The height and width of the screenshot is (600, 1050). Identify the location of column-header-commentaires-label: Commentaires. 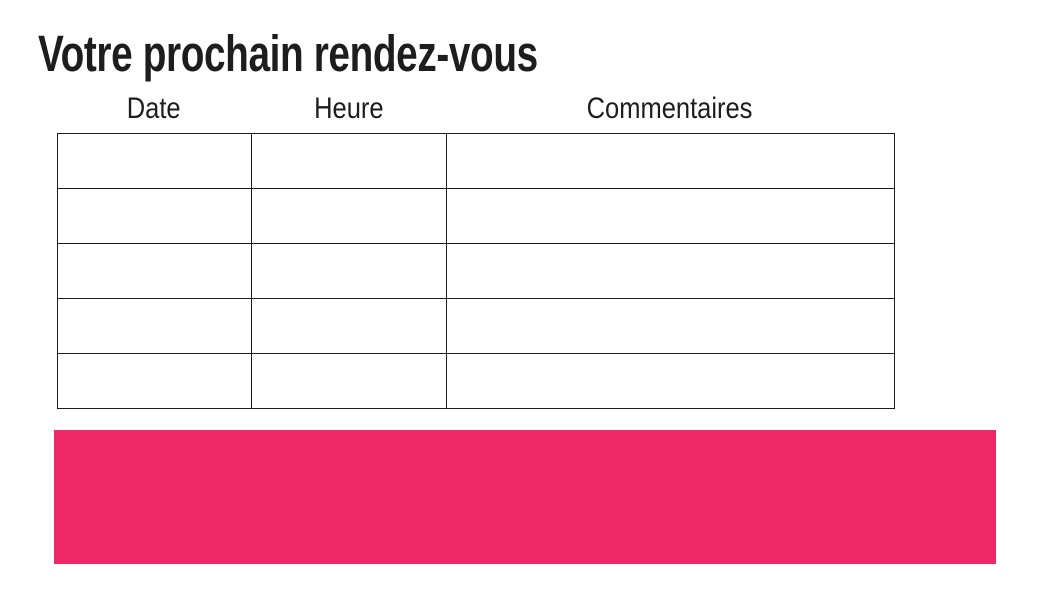
(670, 108).